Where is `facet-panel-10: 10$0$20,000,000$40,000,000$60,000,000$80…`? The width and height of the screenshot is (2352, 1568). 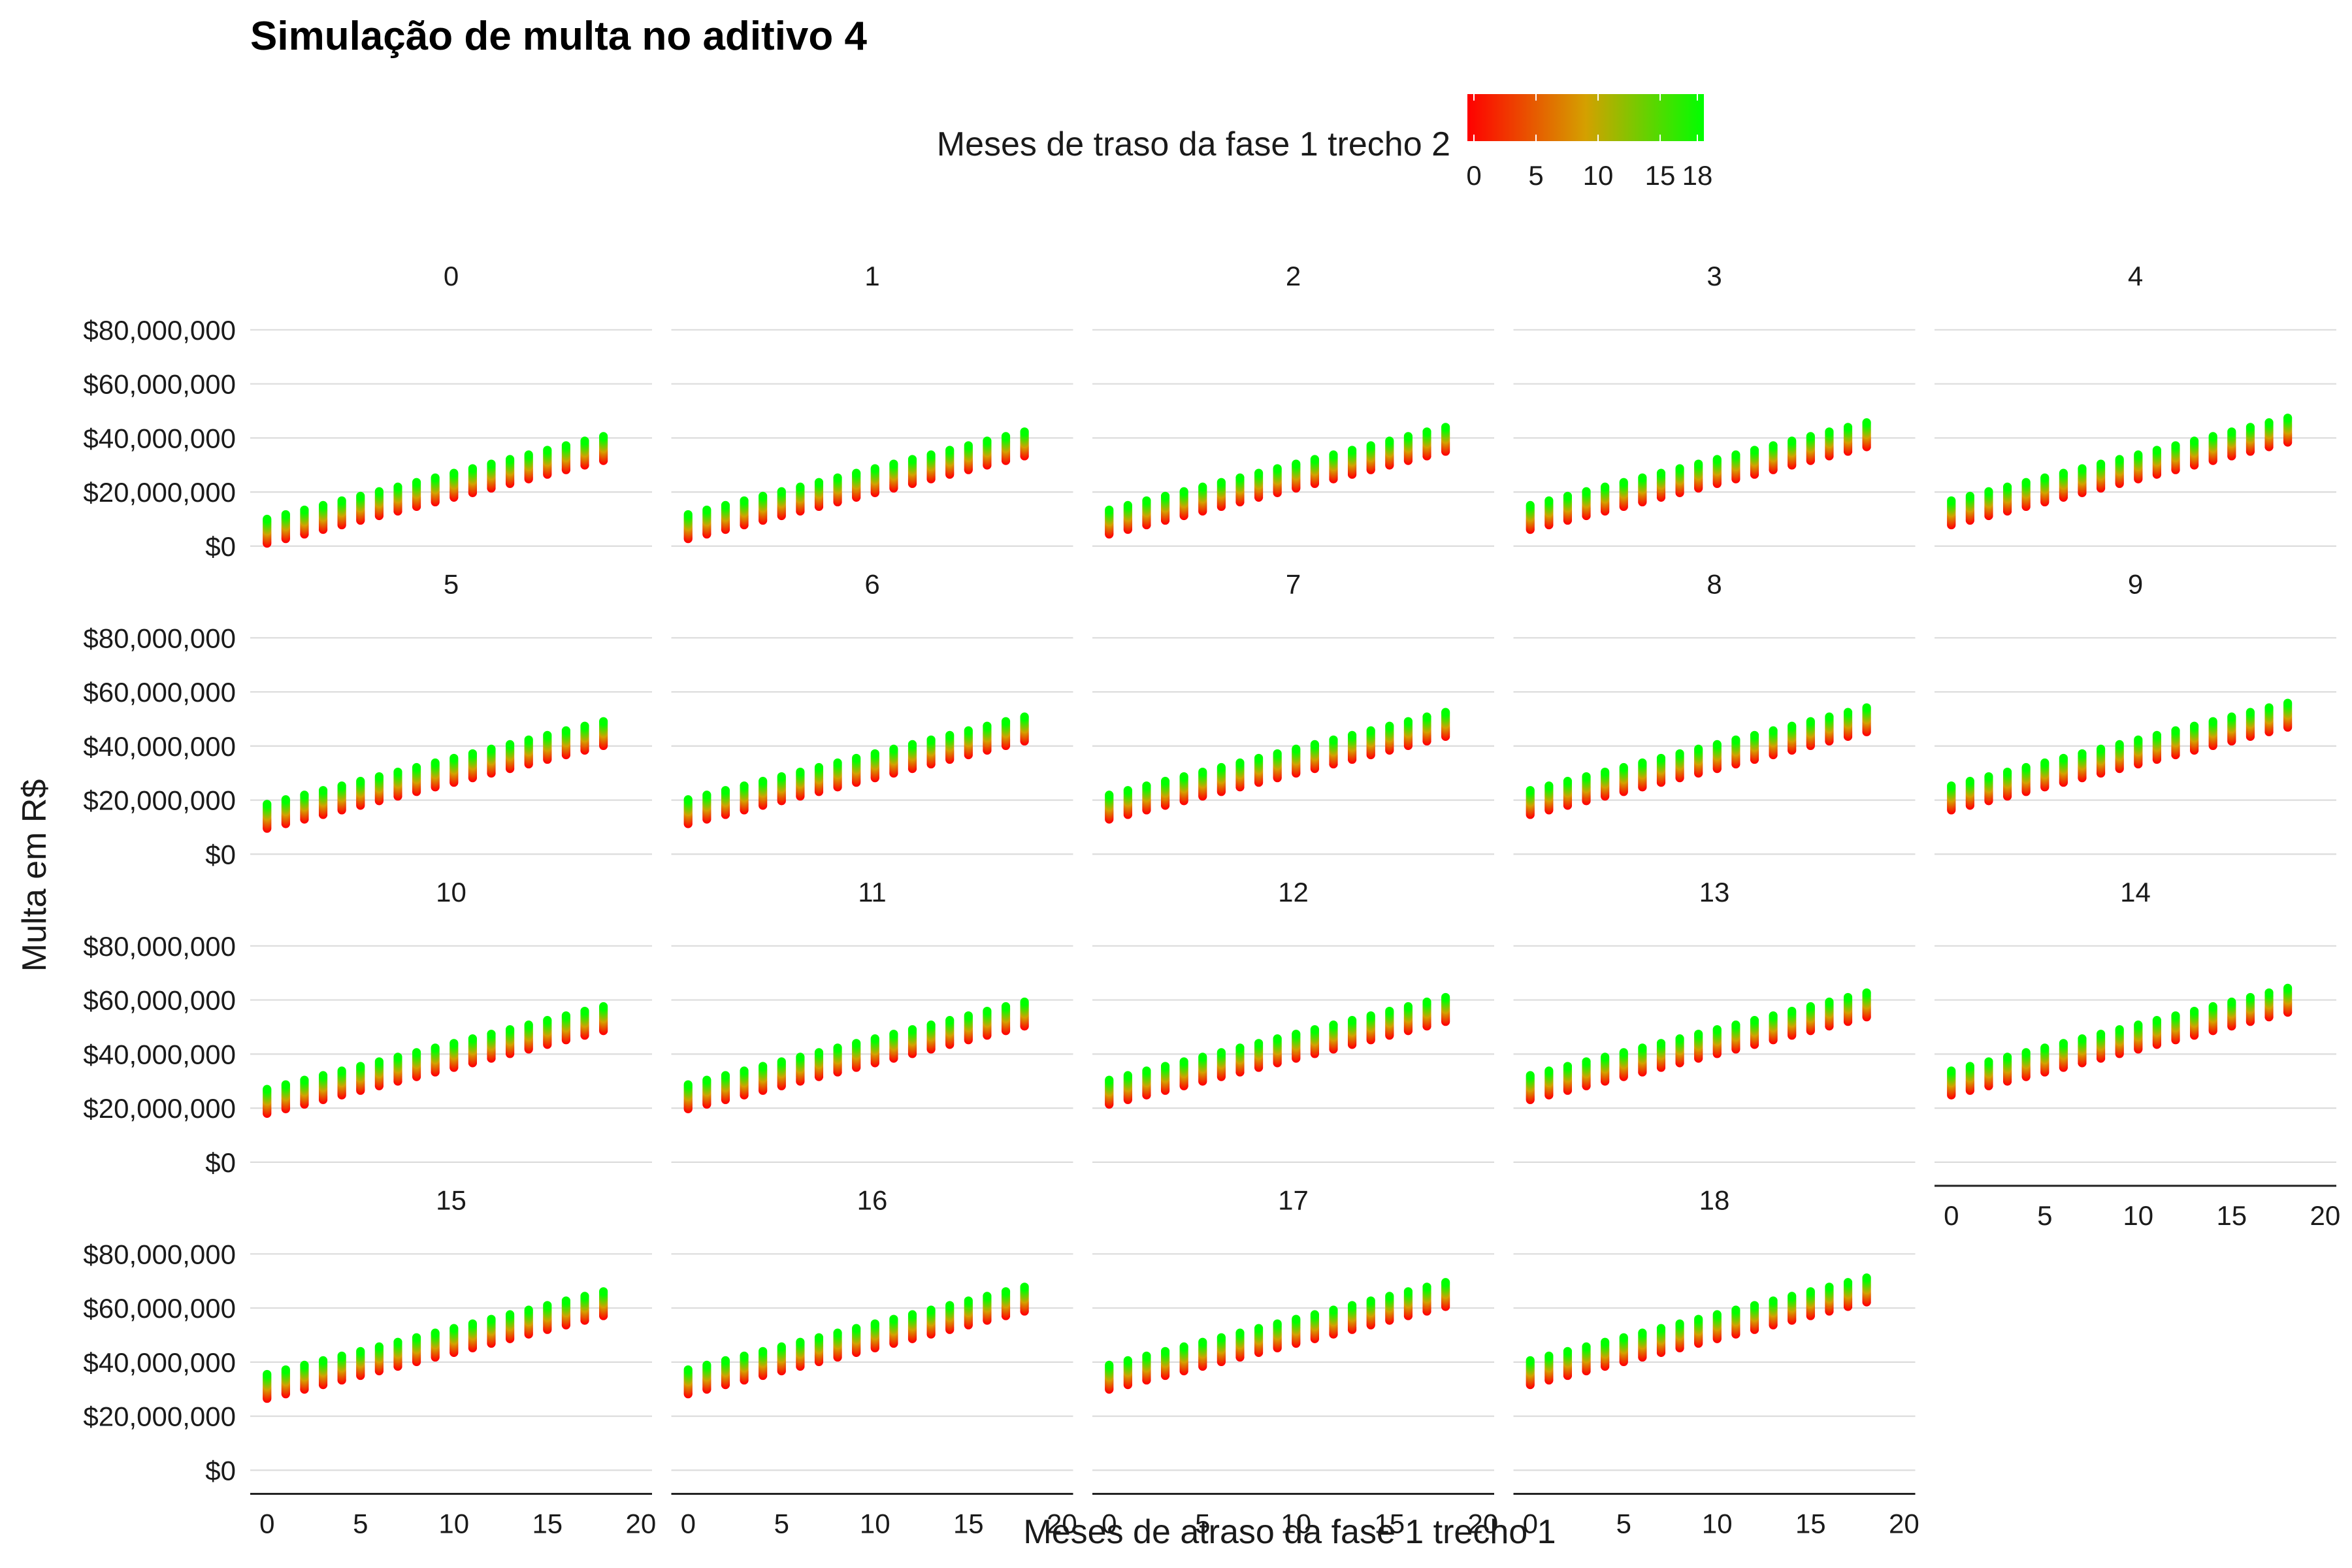 facet-panel-10: 10$0$20,000,000$40,000,000$60,000,000$80… is located at coordinates (367, 1027).